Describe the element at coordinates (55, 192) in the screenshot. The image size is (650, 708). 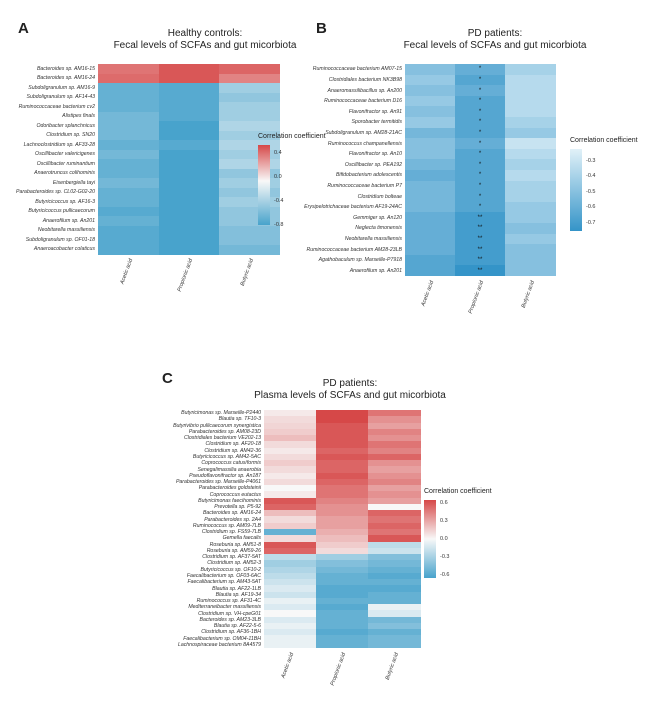
I see `row-label: Parabacteroides sp. CL02-G02-20` at that location.